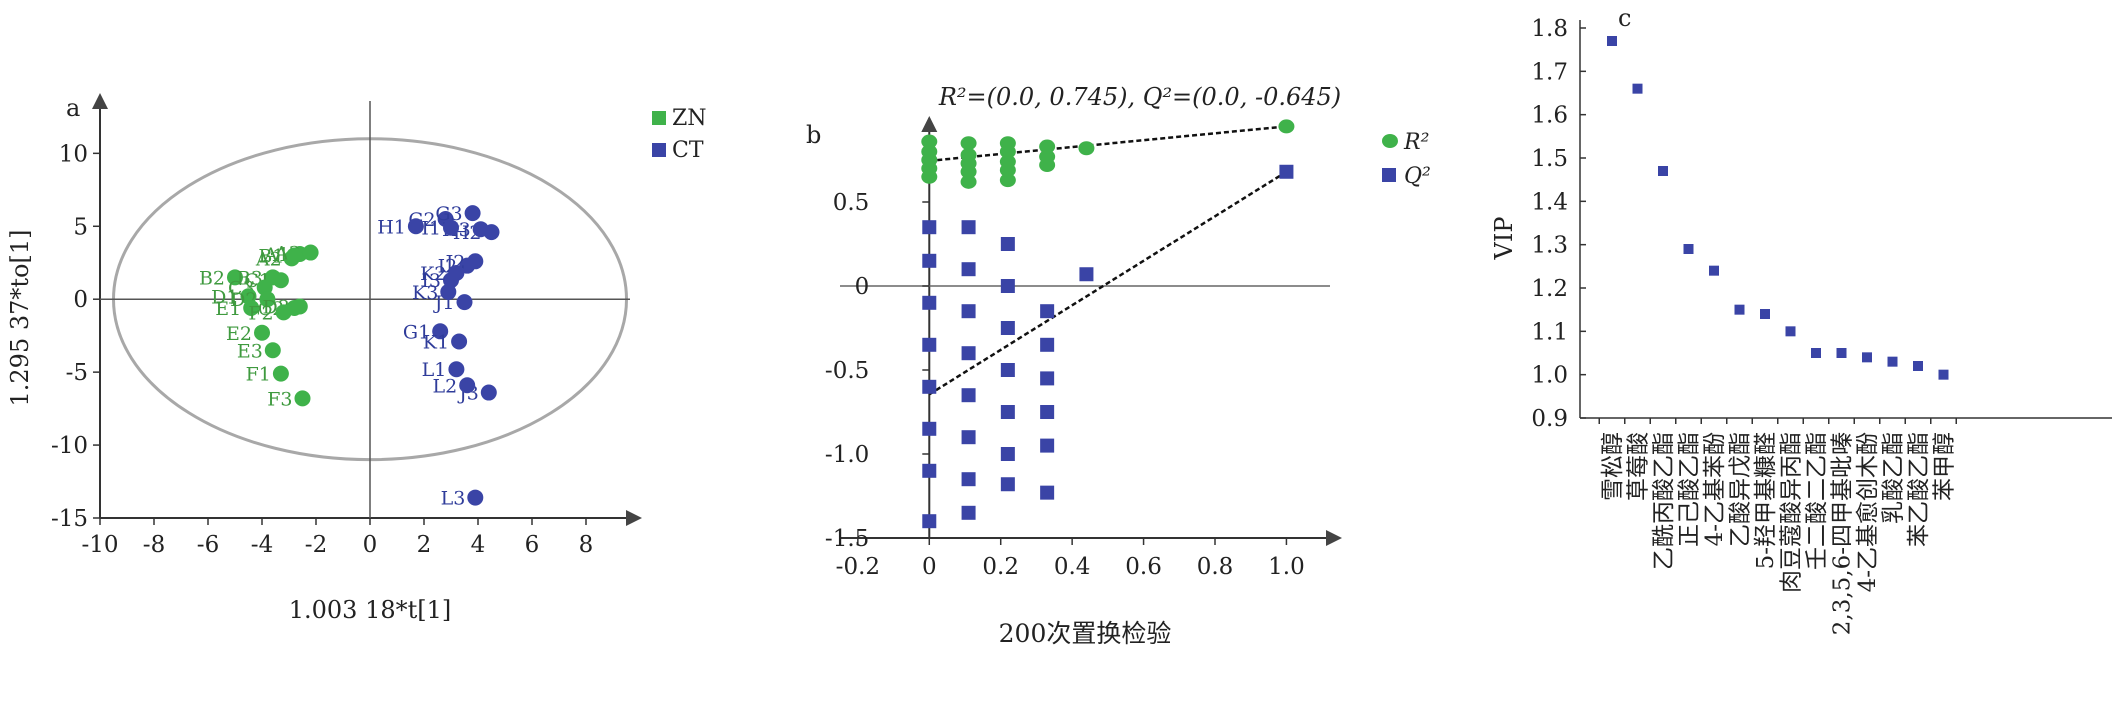 The width and height of the screenshot is (2127, 722). Describe the element at coordinates (1143, 567) in the screenshot. I see `panel-b-x-tick-label: 0.6` at that location.